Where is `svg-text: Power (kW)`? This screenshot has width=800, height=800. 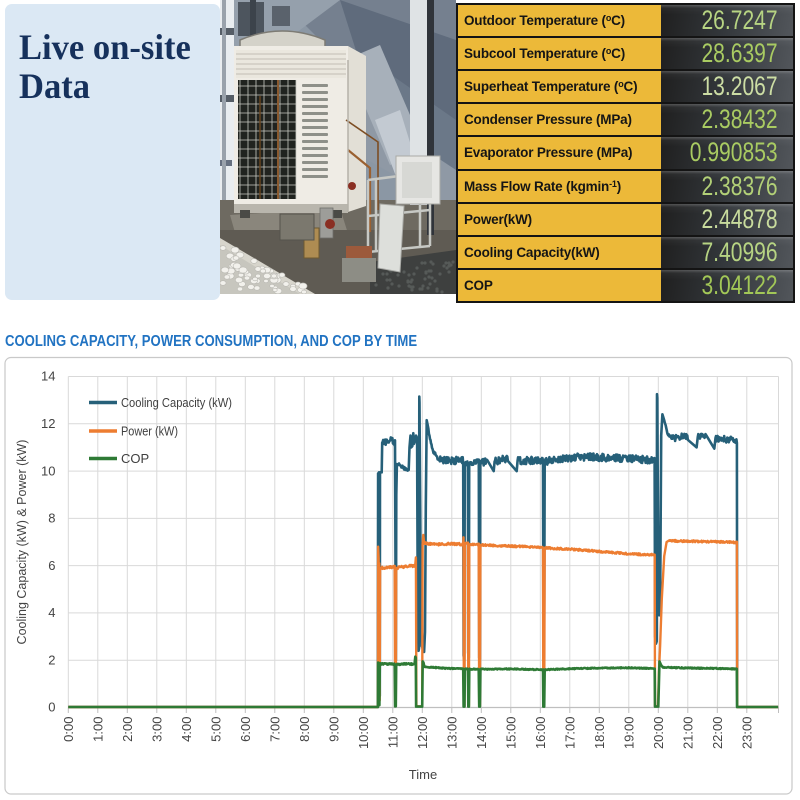 svg-text: Power (kW) is located at coordinates (149, 431).